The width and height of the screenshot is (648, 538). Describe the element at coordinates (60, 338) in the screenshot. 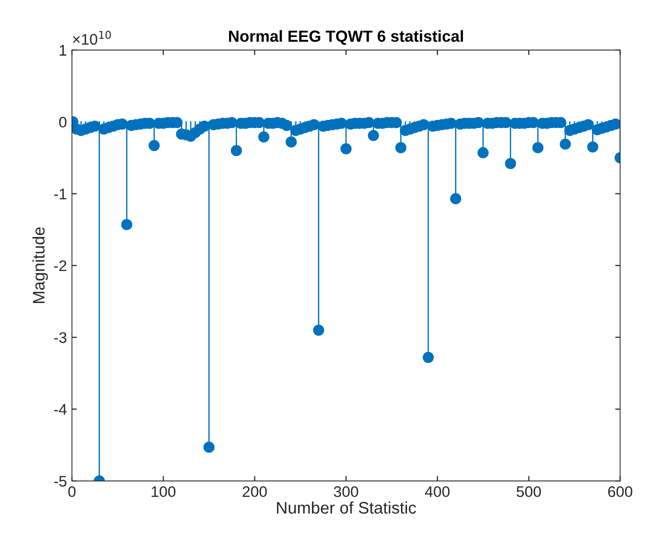

I see `y-tick-label: -3` at that location.